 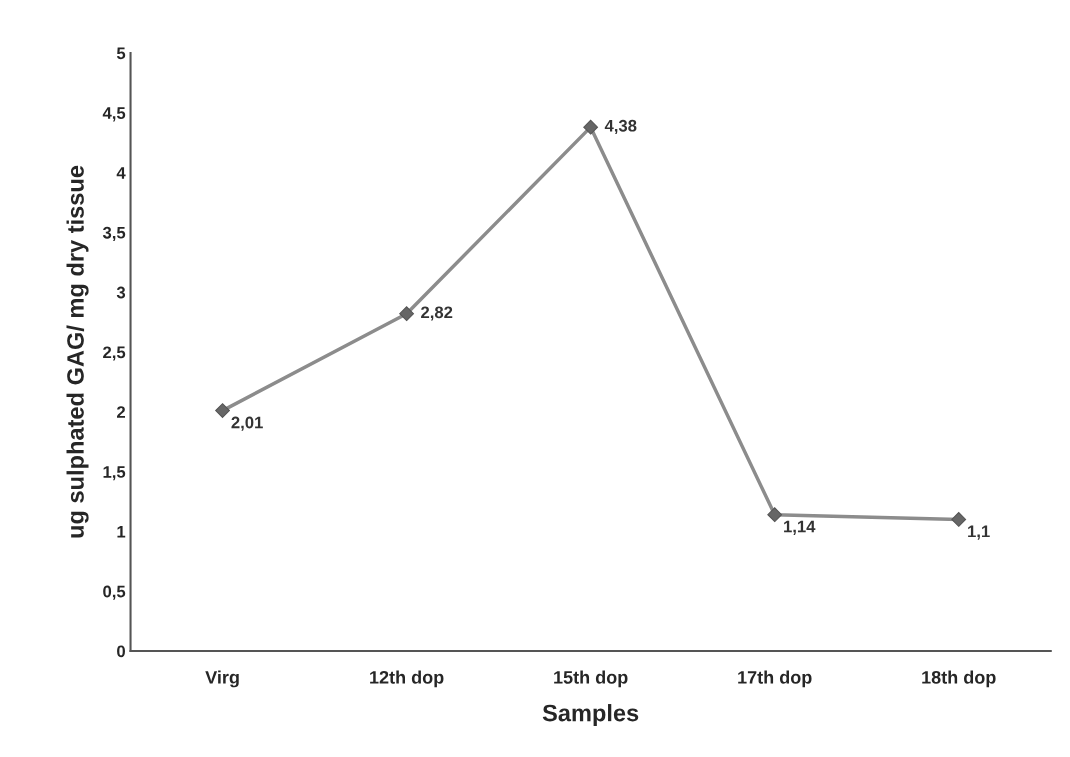 What do you see at coordinates (121, 531) in the screenshot?
I see `y-tick-label: 1` at bounding box center [121, 531].